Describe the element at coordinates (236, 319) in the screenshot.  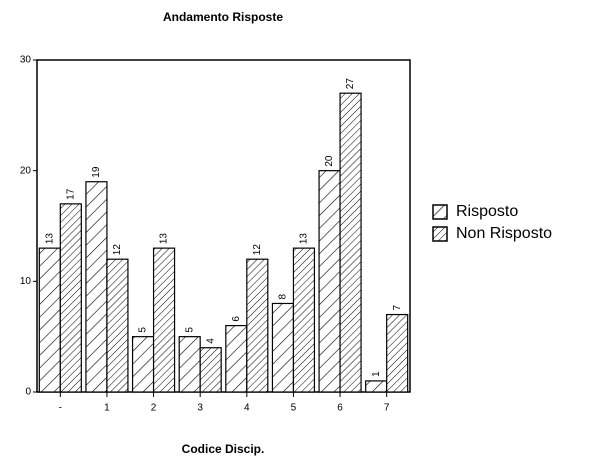
I see `data-label: 6` at that location.